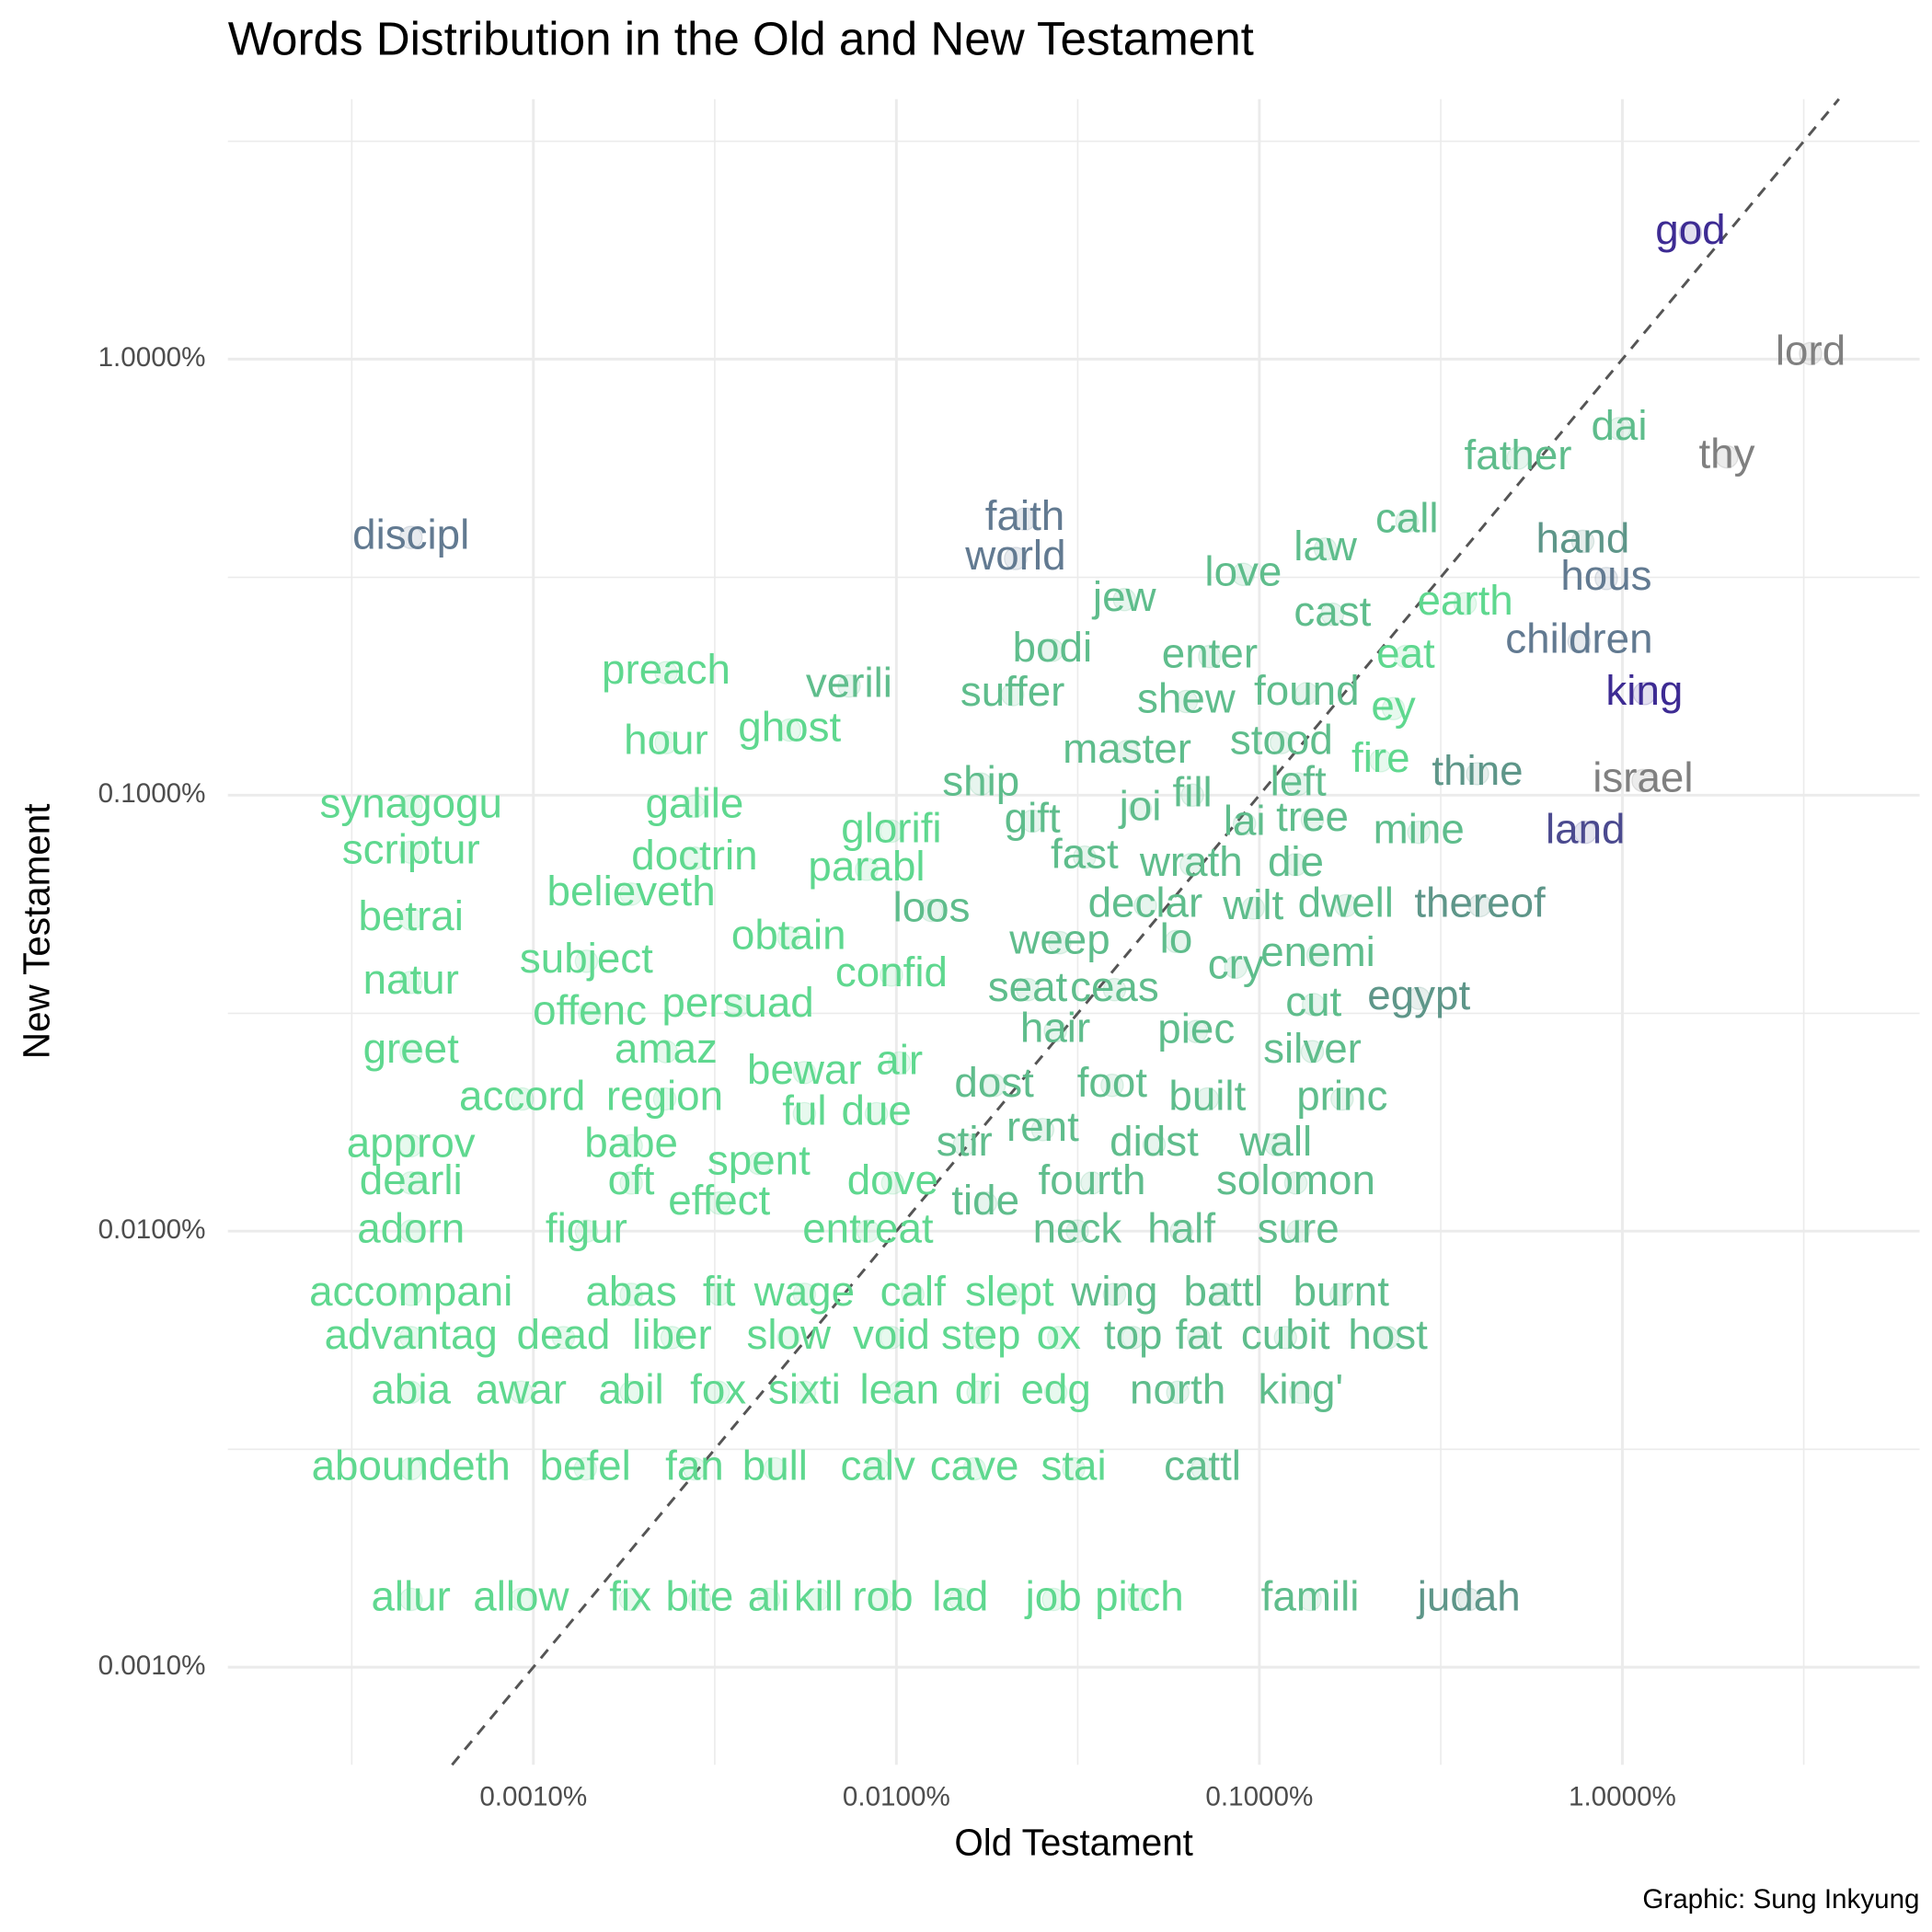 The image size is (1932, 1932). I want to click on word-label: wrath, so click(1191, 861).